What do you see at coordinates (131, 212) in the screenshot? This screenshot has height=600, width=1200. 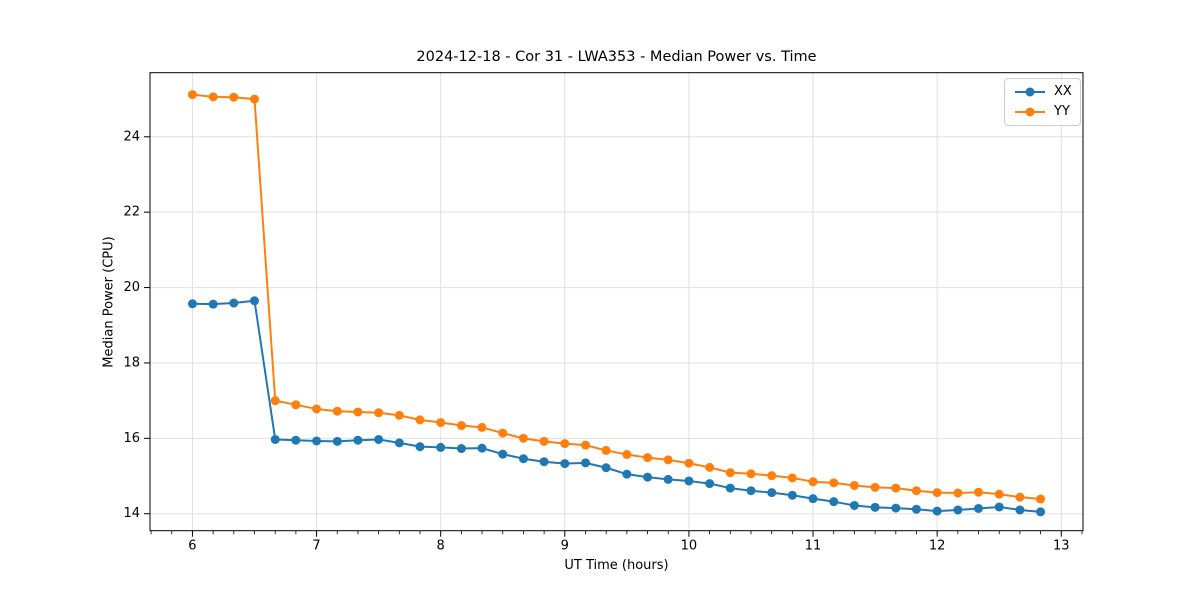 I see `y-tick-label: 22` at bounding box center [131, 212].